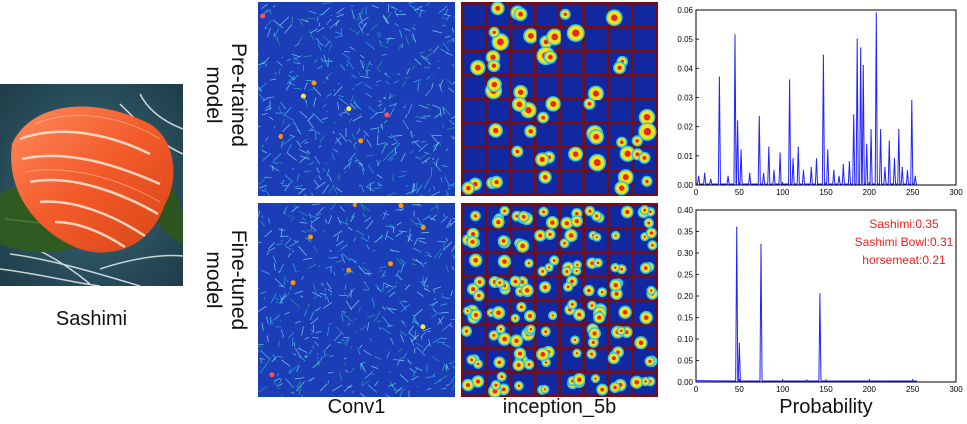 This screenshot has height=424, width=967. Describe the element at coordinates (904, 260) in the screenshot. I see `annotation-label: horsemeat:0.21` at that location.